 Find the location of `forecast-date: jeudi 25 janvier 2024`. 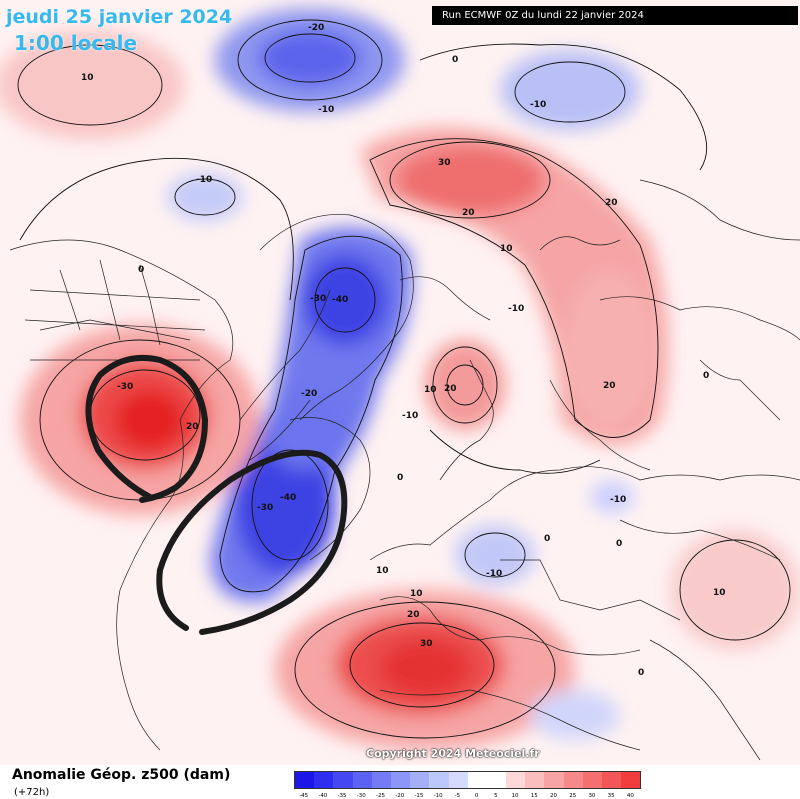

forecast-date: jeudi 25 janvier 2024 is located at coordinates (119, 17).